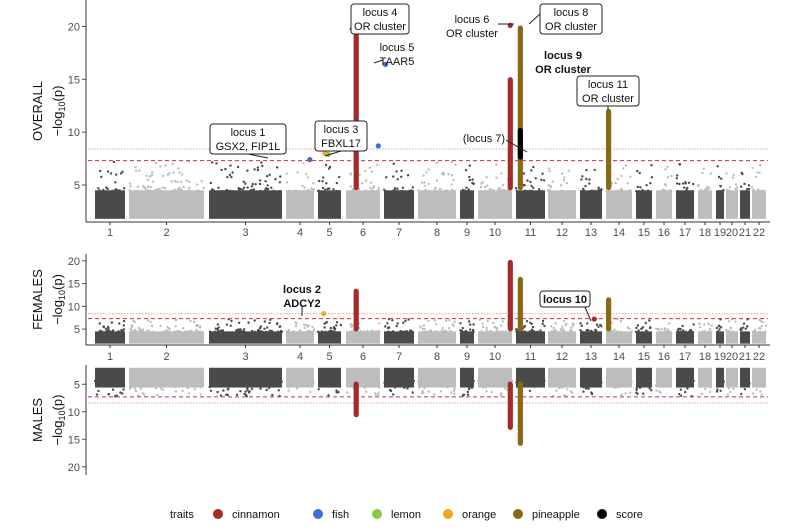 The width and height of the screenshot is (800, 530). Describe the element at coordinates (74, 80) in the screenshot. I see `ytick-15-overall: 15` at that location.